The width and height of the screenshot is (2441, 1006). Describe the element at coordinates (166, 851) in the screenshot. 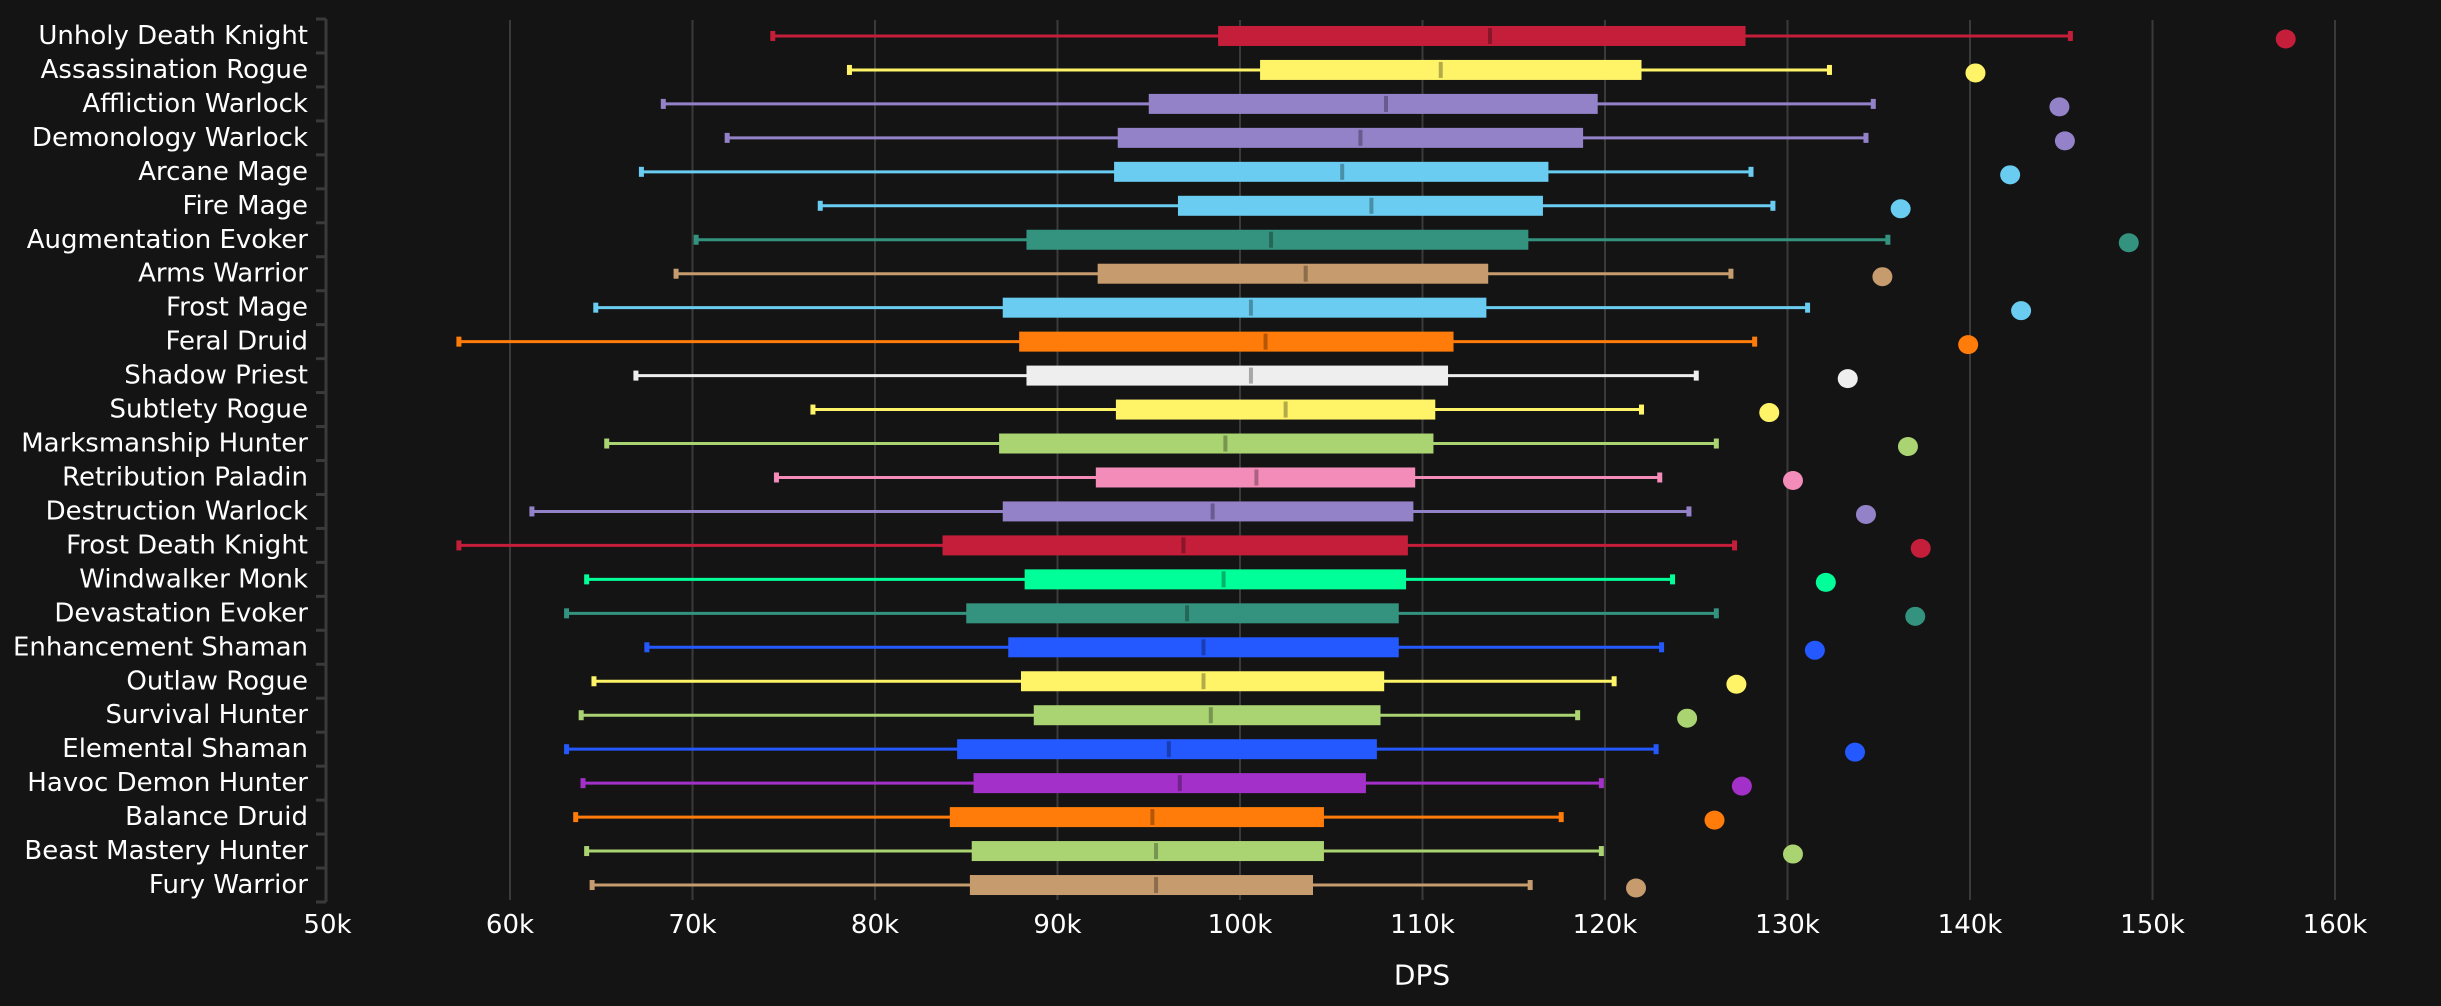

I see `y-tick-label: Beast Mastery Hunter` at that location.